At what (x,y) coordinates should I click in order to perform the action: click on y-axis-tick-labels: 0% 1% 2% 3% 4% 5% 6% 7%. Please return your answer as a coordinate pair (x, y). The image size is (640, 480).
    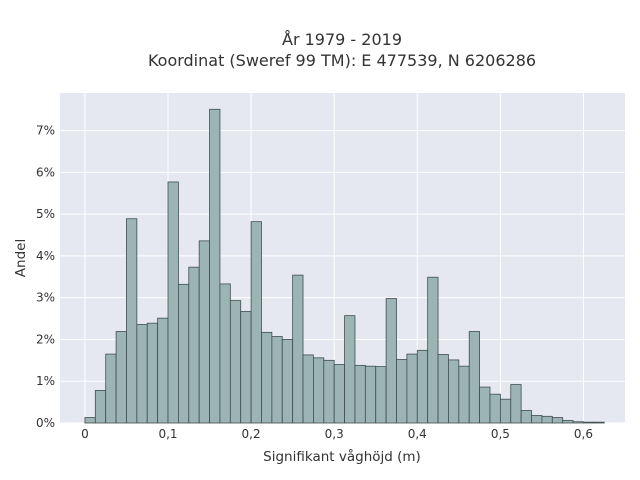
    Looking at the image, I should click on (45, 277).